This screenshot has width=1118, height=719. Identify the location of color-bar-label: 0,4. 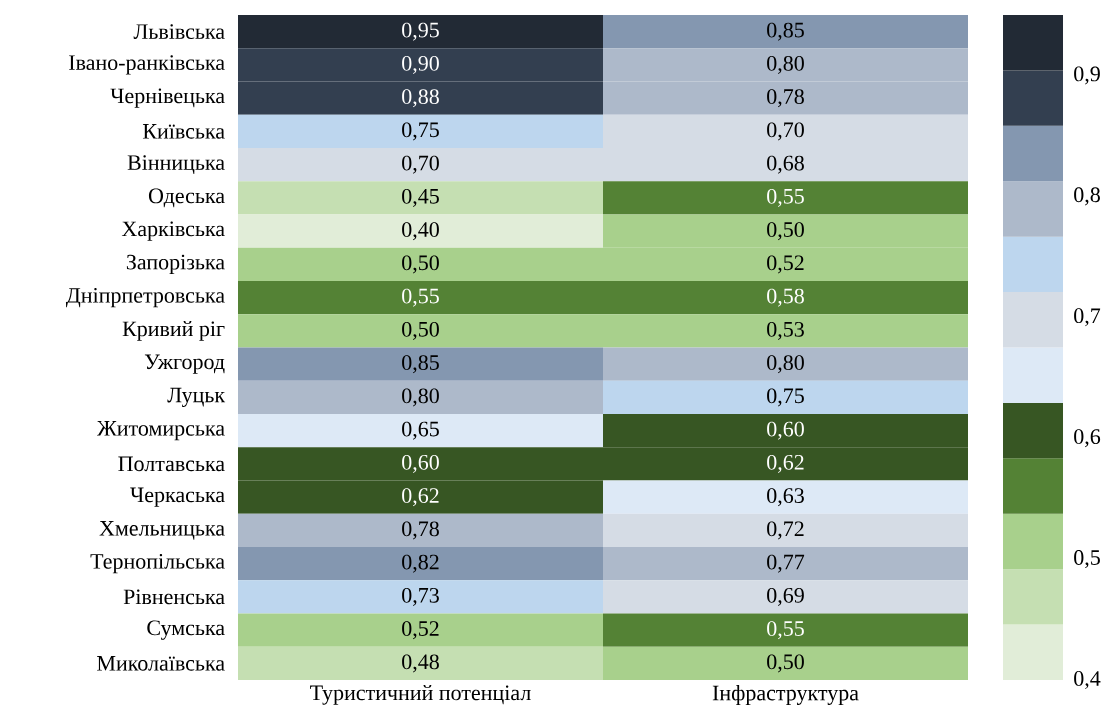
(1087, 680).